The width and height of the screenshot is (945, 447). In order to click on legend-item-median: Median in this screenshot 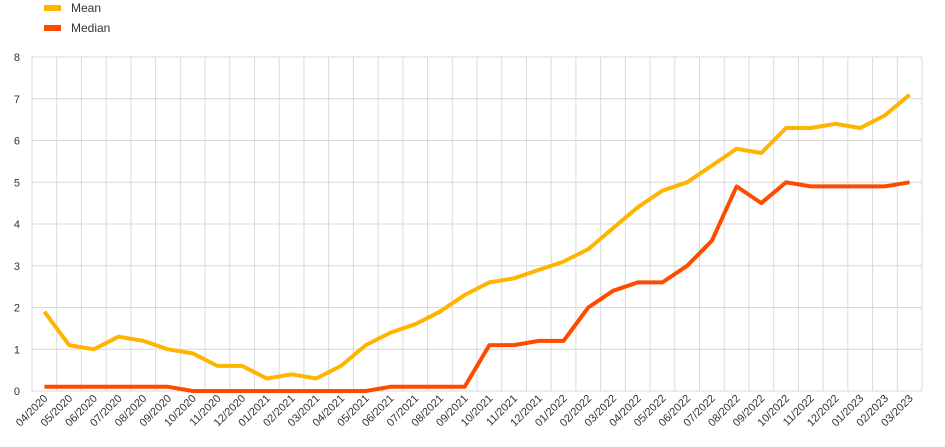, I will do `click(77, 28)`.